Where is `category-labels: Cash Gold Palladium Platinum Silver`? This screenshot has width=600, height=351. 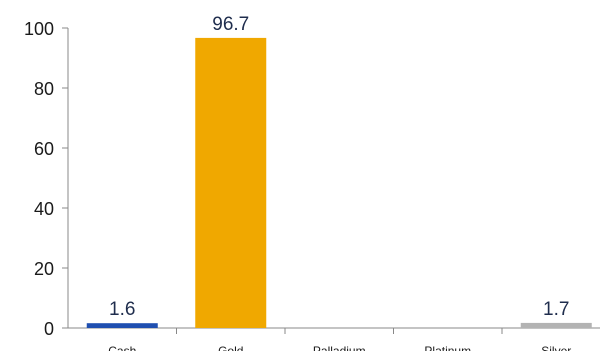
category-labels: Cash Gold Palladium Platinum Silver is located at coordinates (339, 347).